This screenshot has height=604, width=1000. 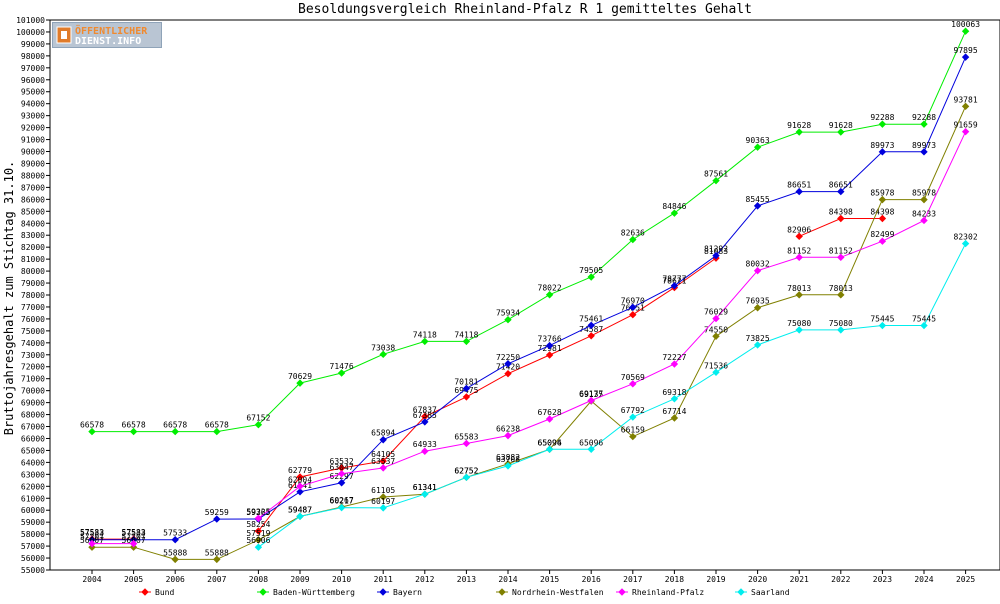 What do you see at coordinates (133, 579) in the screenshot?
I see `x-tick-label: 2005` at bounding box center [133, 579].